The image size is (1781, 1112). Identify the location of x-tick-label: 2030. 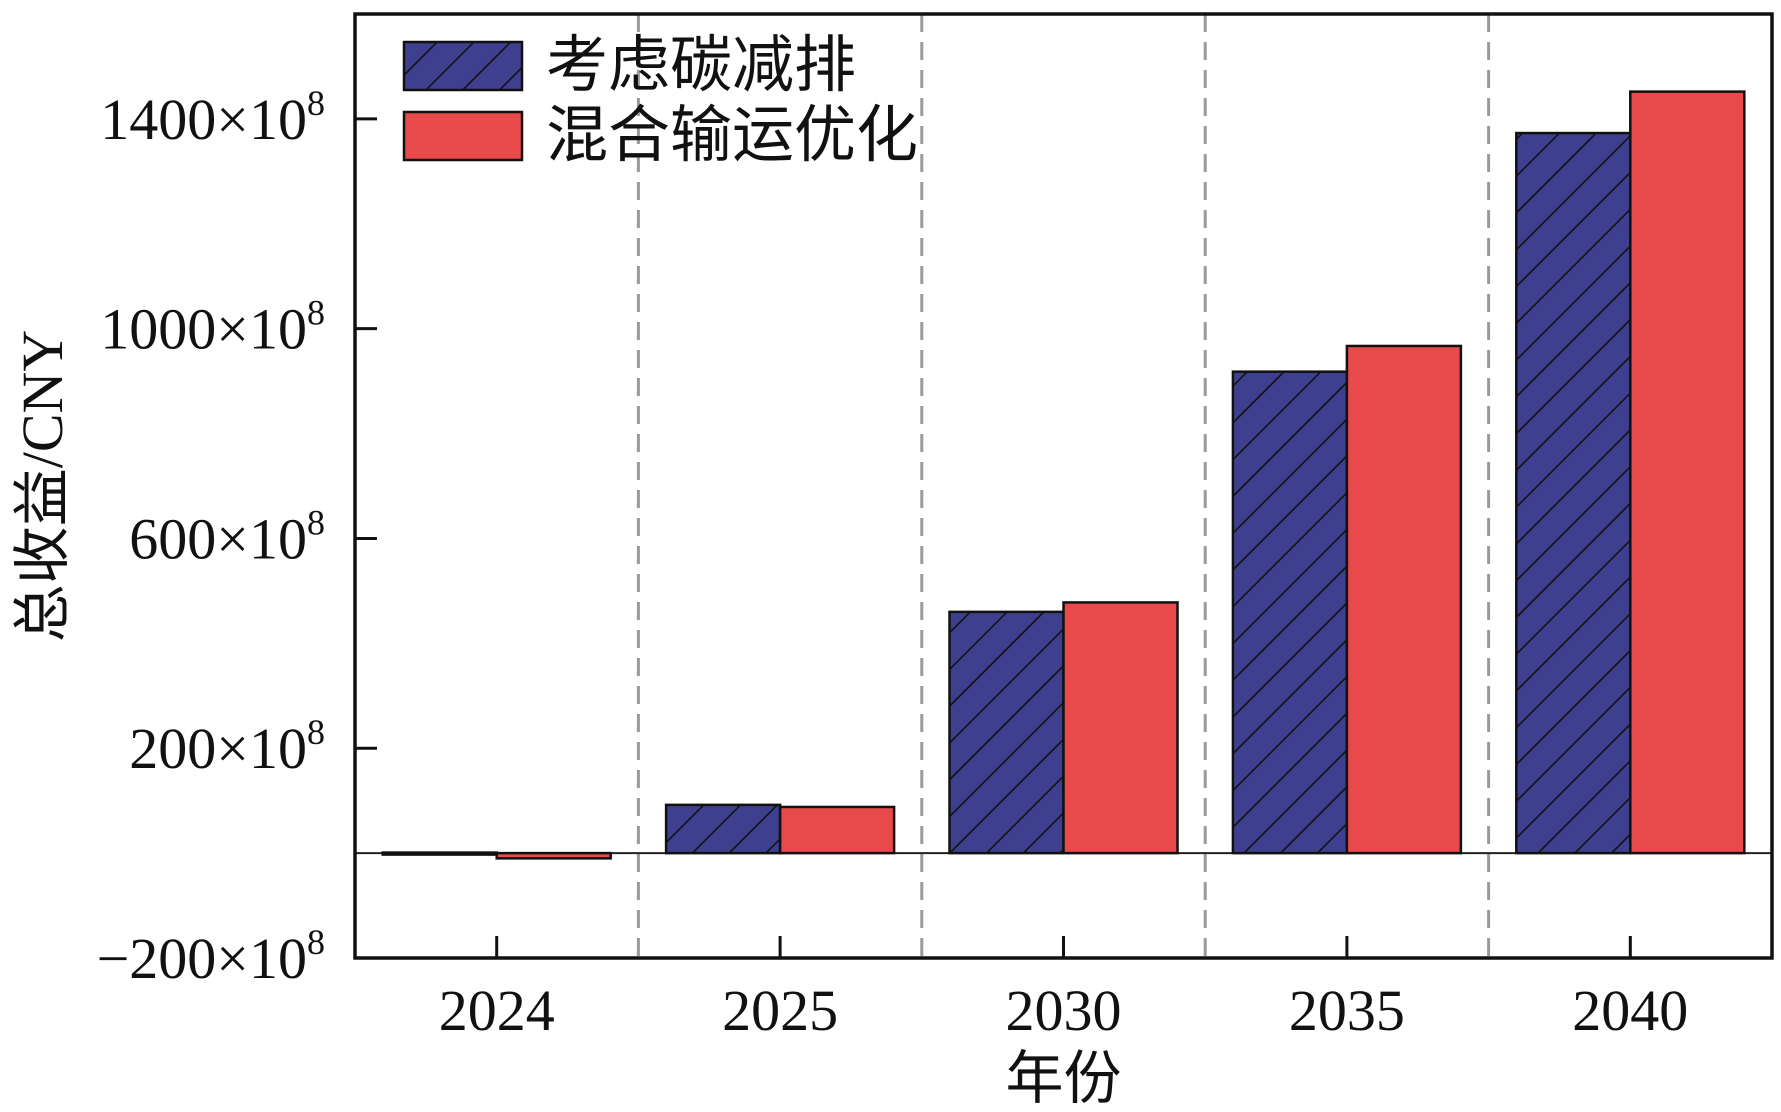
(1064, 1010).